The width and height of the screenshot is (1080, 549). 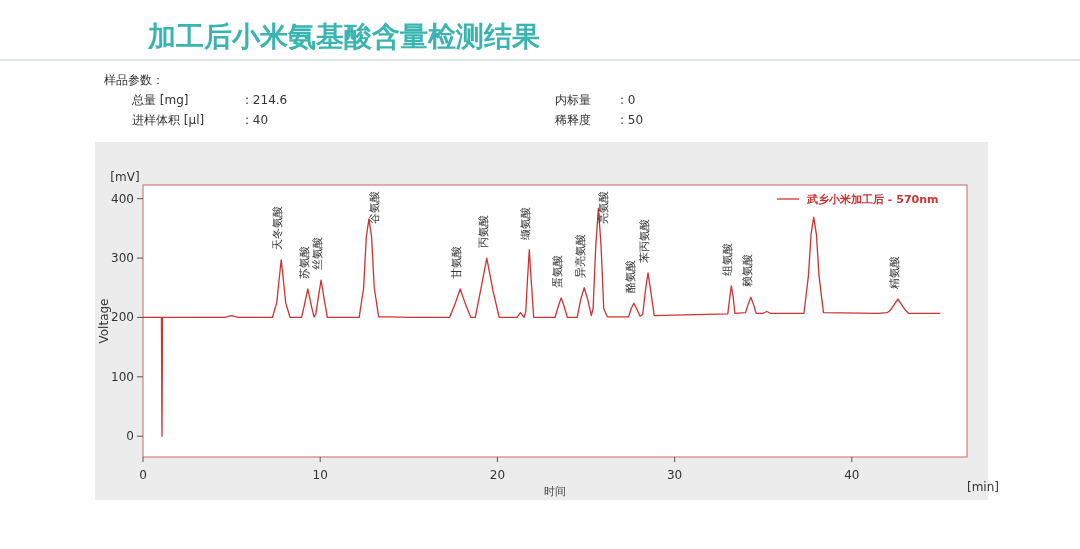 I want to click on text: [min], so click(x=983, y=487).